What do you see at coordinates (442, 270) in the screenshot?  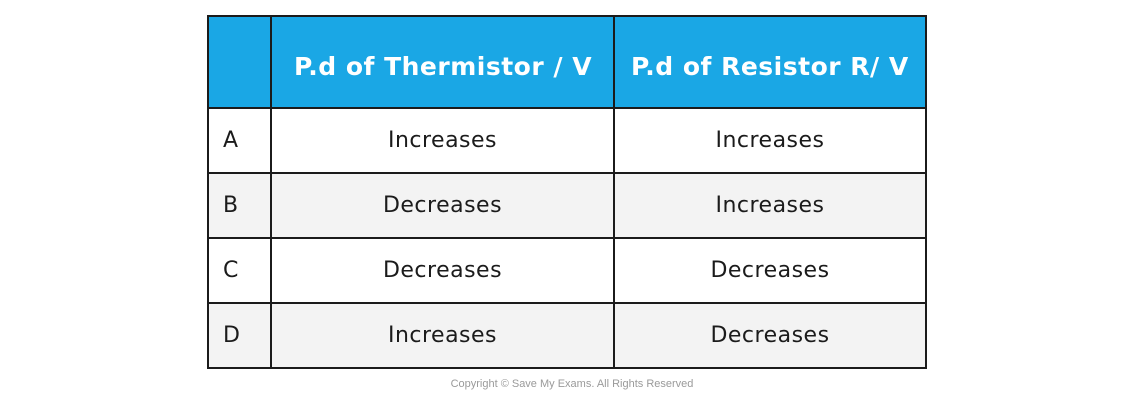 I see `cell-thermistor-c: Decreases` at bounding box center [442, 270].